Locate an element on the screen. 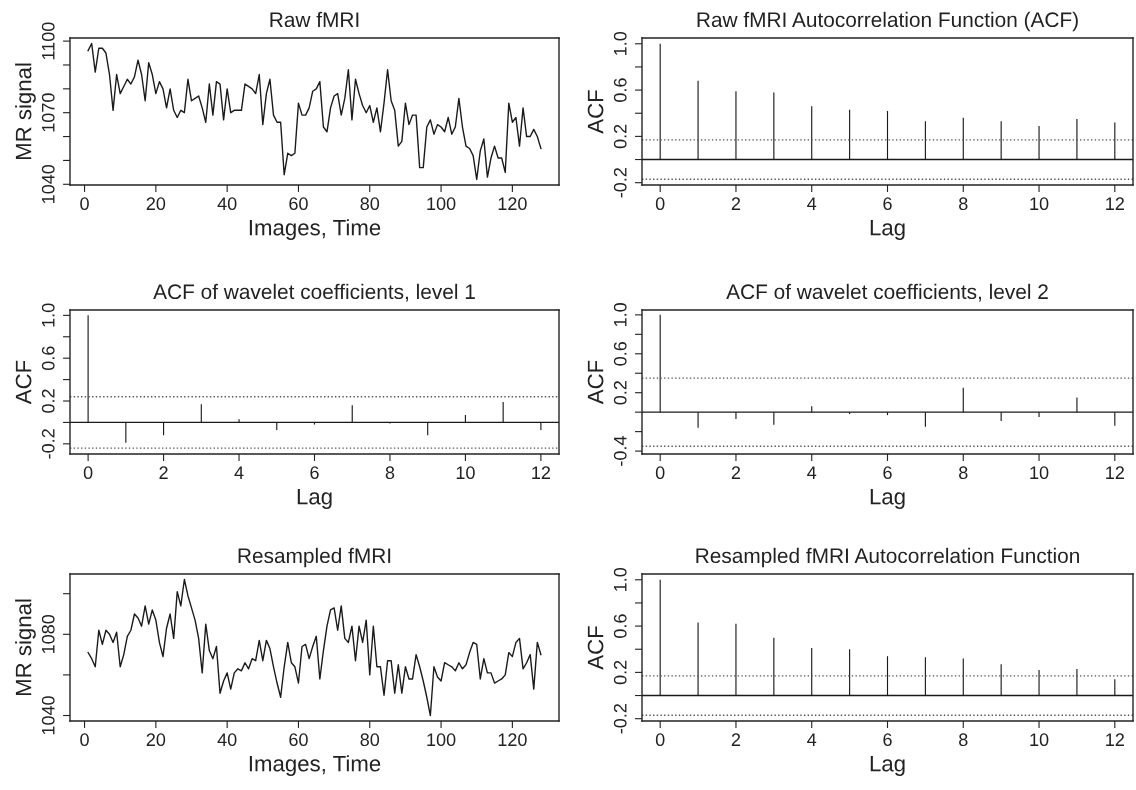  chart-title: Raw fMRI Autocorrelation Function (ACF) is located at coordinates (887, 21).